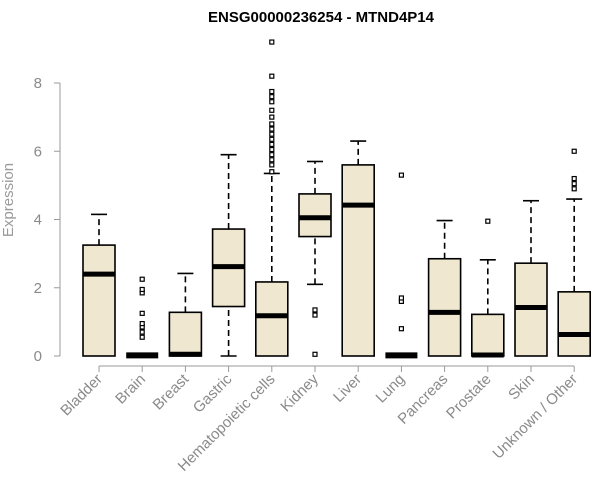 This screenshot has width=600, height=500. Describe the element at coordinates (8, 200) in the screenshot. I see `y-axis-label: Expression` at that location.